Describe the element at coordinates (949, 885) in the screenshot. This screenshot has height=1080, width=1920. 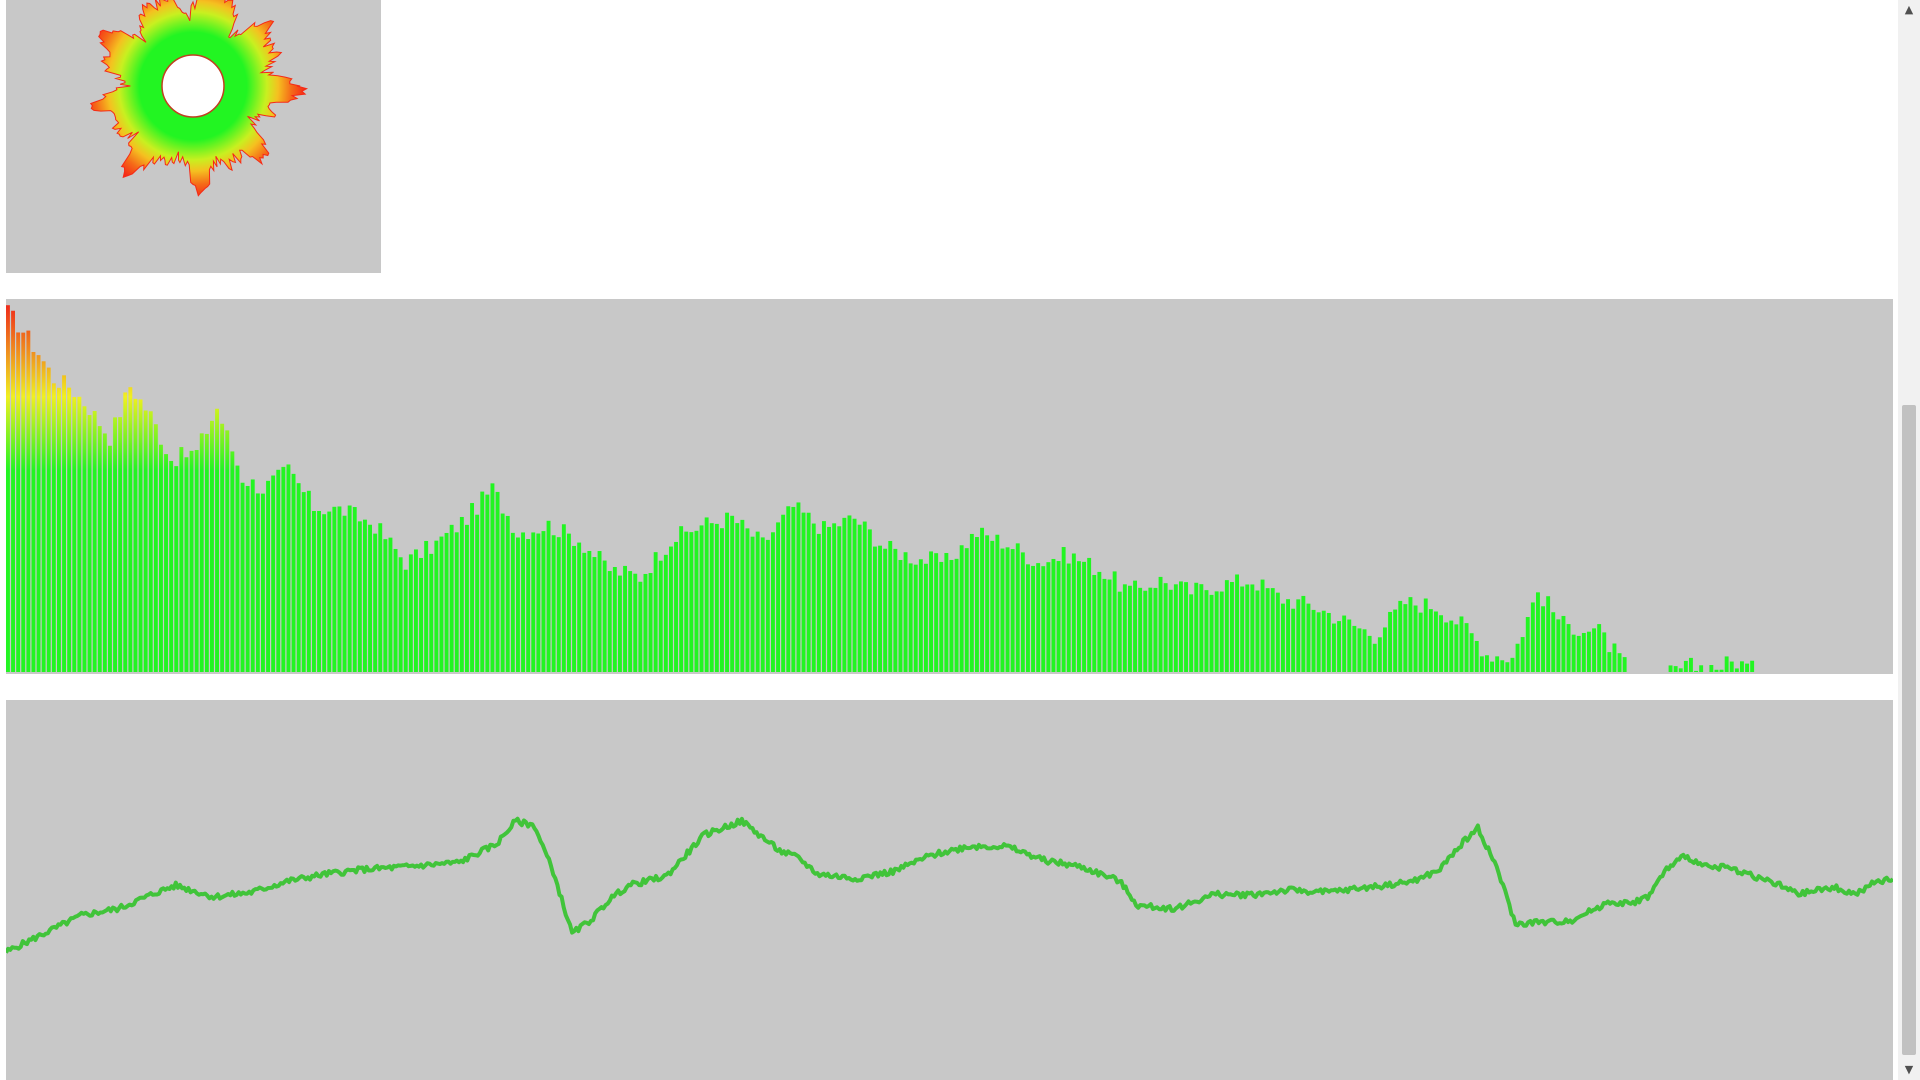
I see `waveform-line` at that location.